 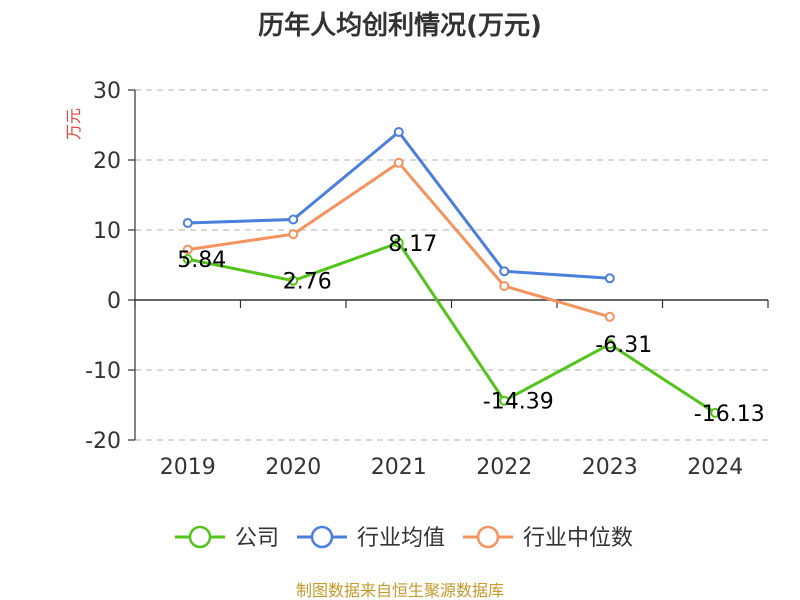 I want to click on series-行业均值, so click(x=398, y=205).